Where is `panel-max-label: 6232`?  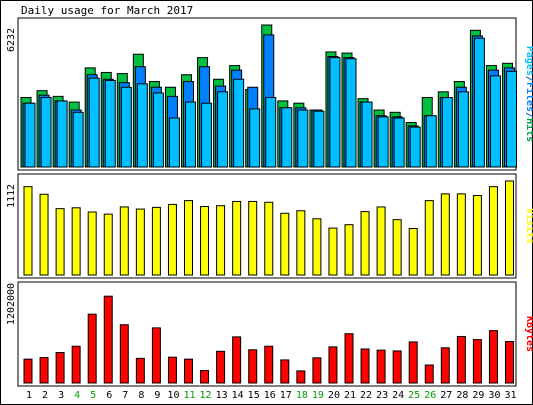
panel-max-label: 6232 is located at coordinates (11, 40).